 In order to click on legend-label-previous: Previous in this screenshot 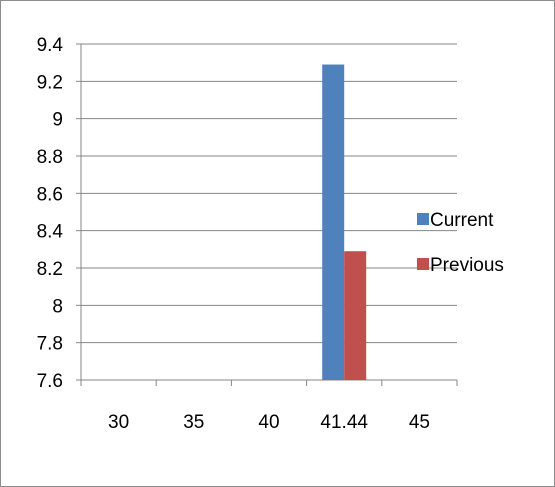, I will do `click(467, 265)`.